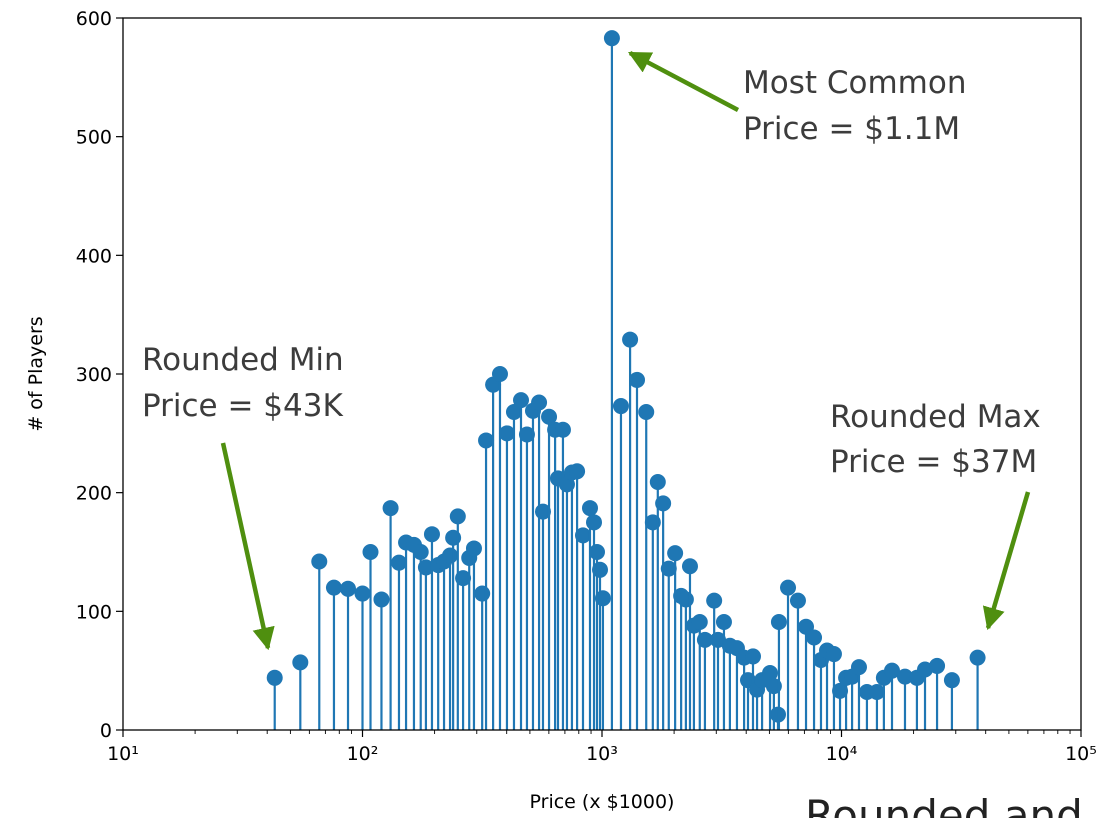 The image size is (1109, 818). I want to click on y-tick-label: 0, so click(106, 731).